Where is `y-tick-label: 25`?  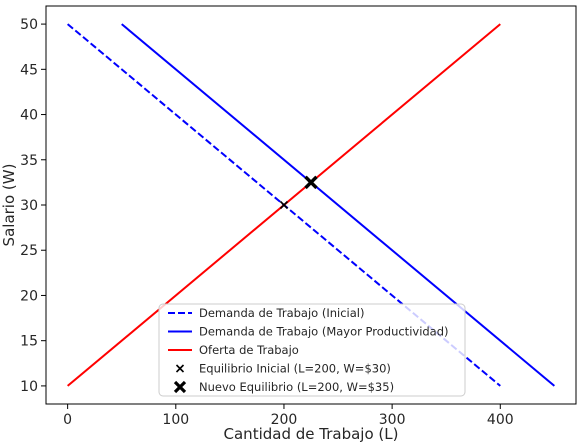 y-tick-label: 25 is located at coordinates (29, 251).